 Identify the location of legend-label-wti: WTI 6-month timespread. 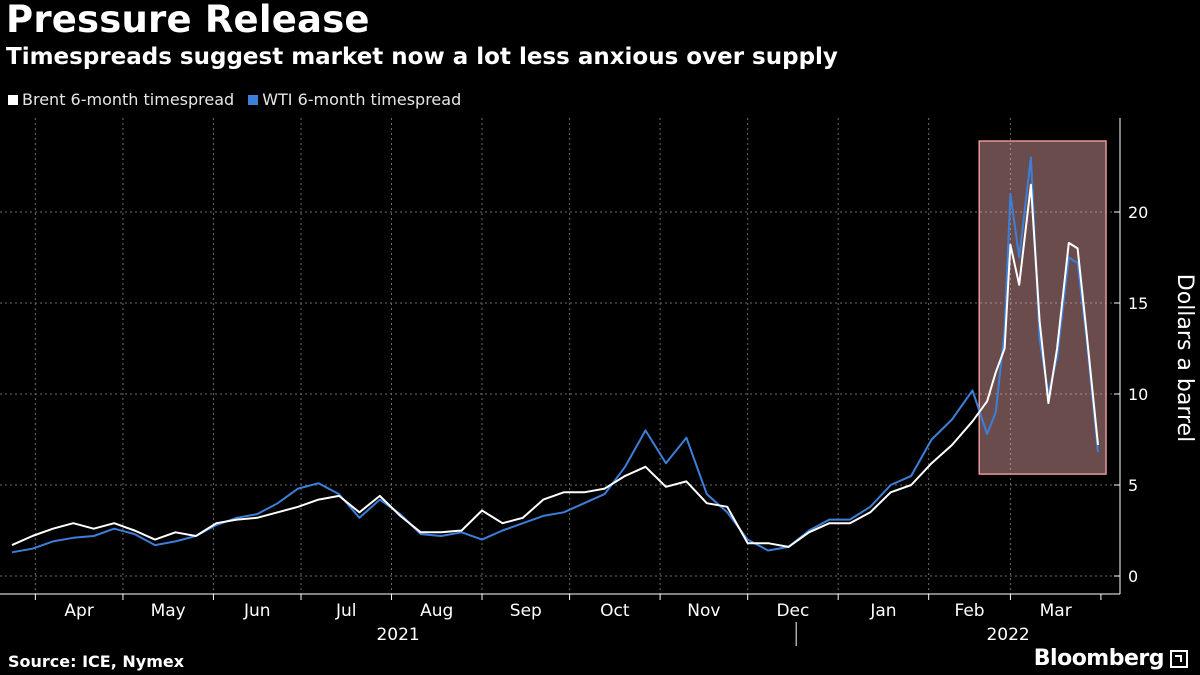
(362, 99).